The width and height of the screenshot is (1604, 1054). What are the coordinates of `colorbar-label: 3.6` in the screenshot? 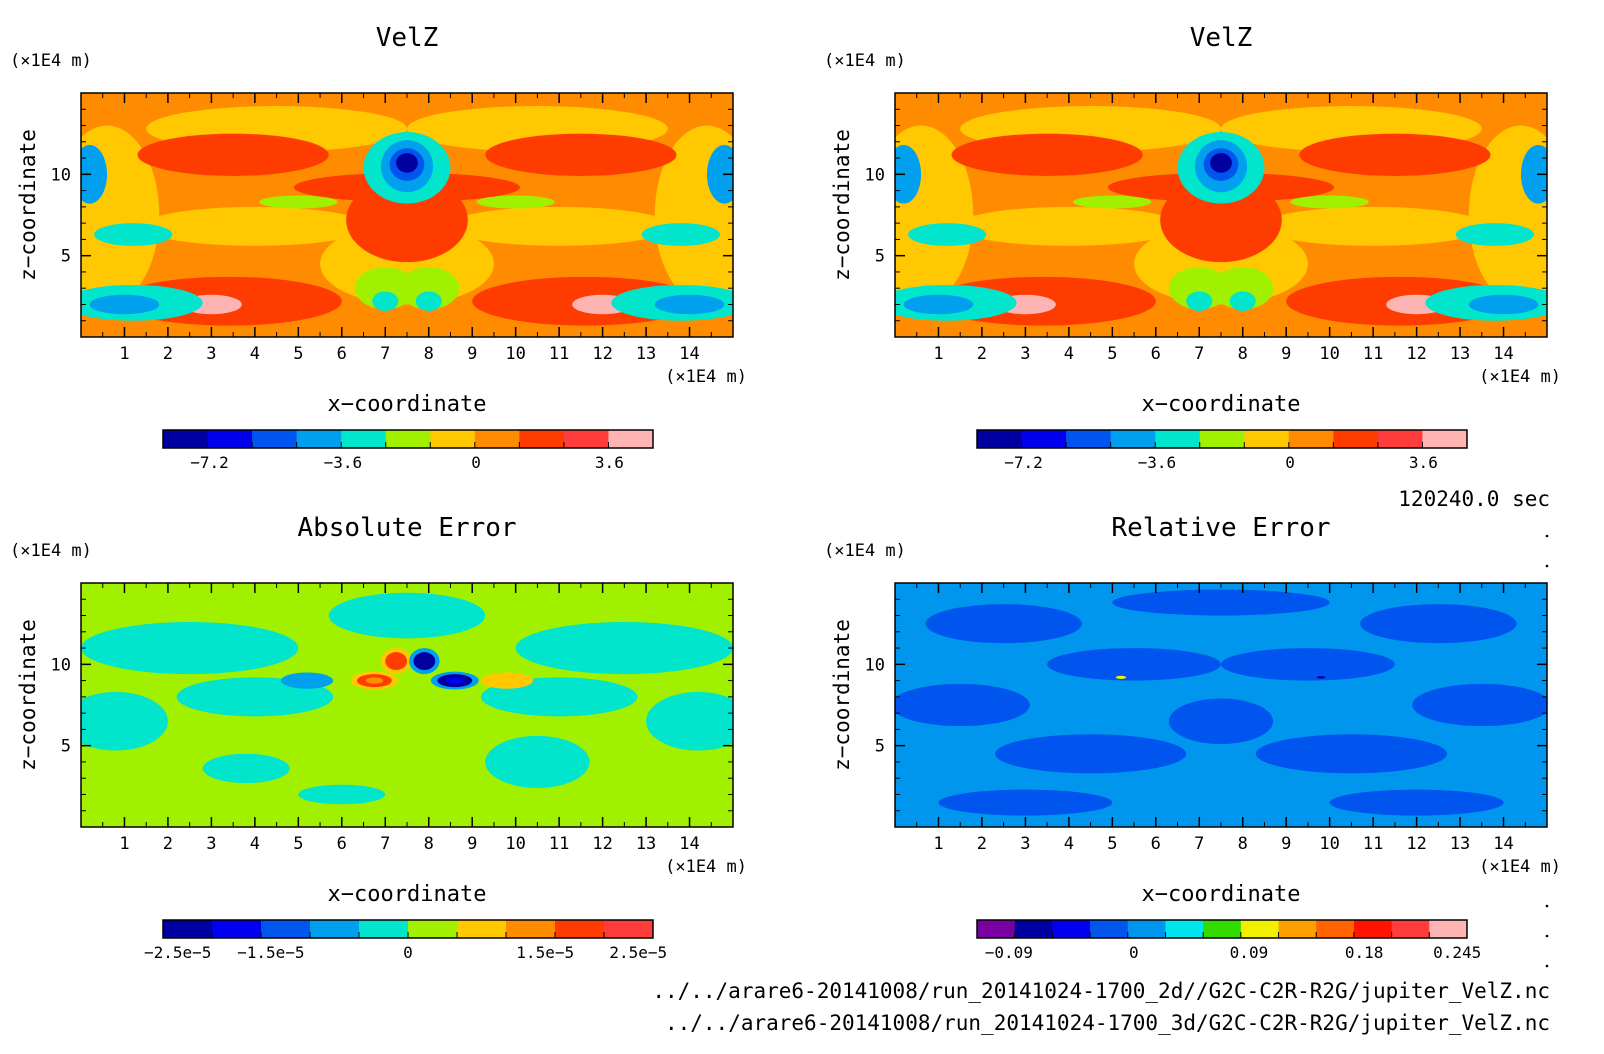 It's located at (609, 462).